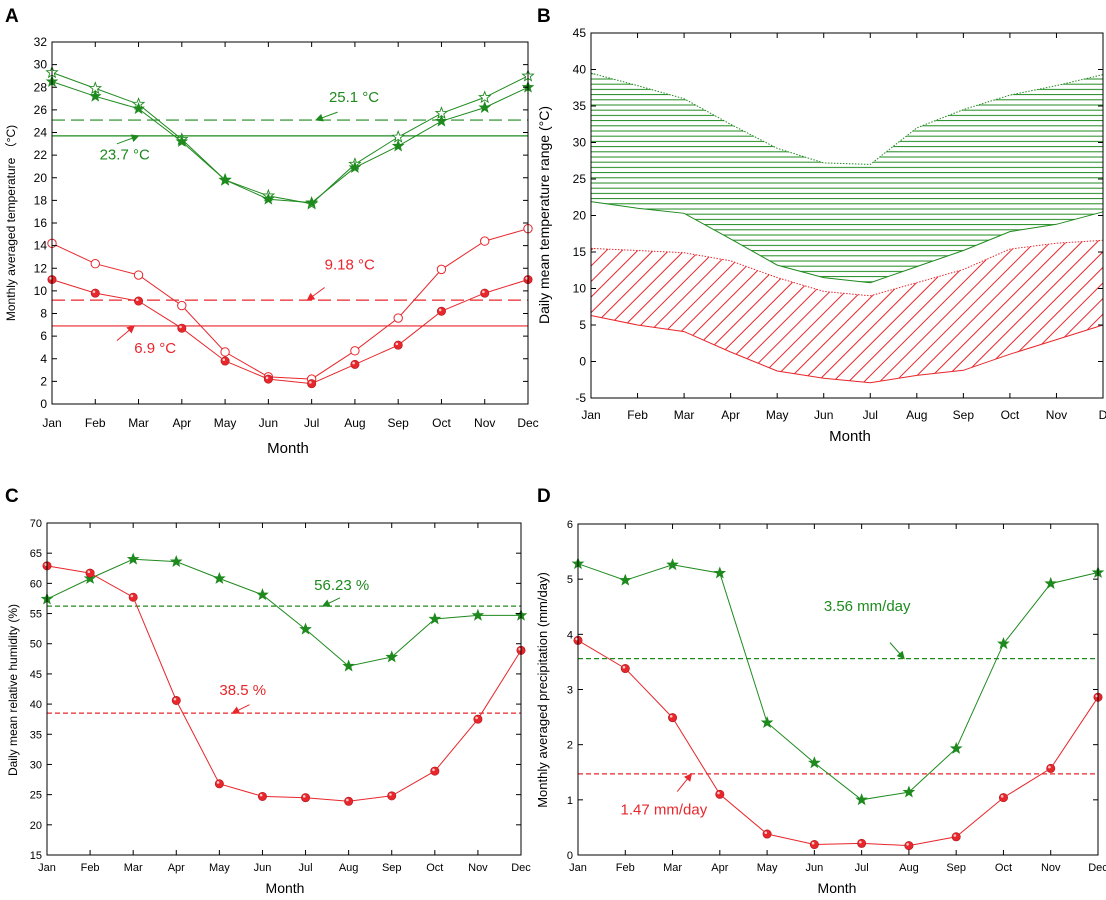  Describe the element at coordinates (132, 596) in the screenshot. I see `data-point-red-circle-mar-highlight` at that location.